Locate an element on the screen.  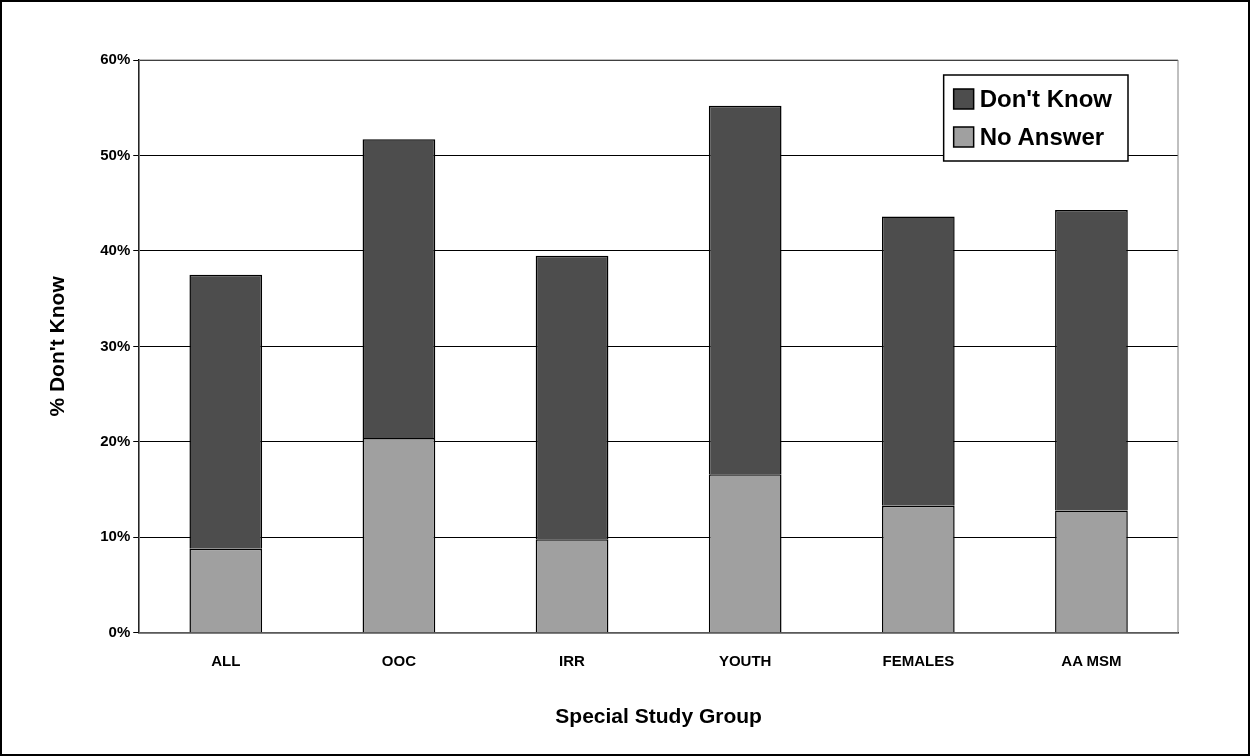
x-tick-label: OOC is located at coordinates (399, 660).